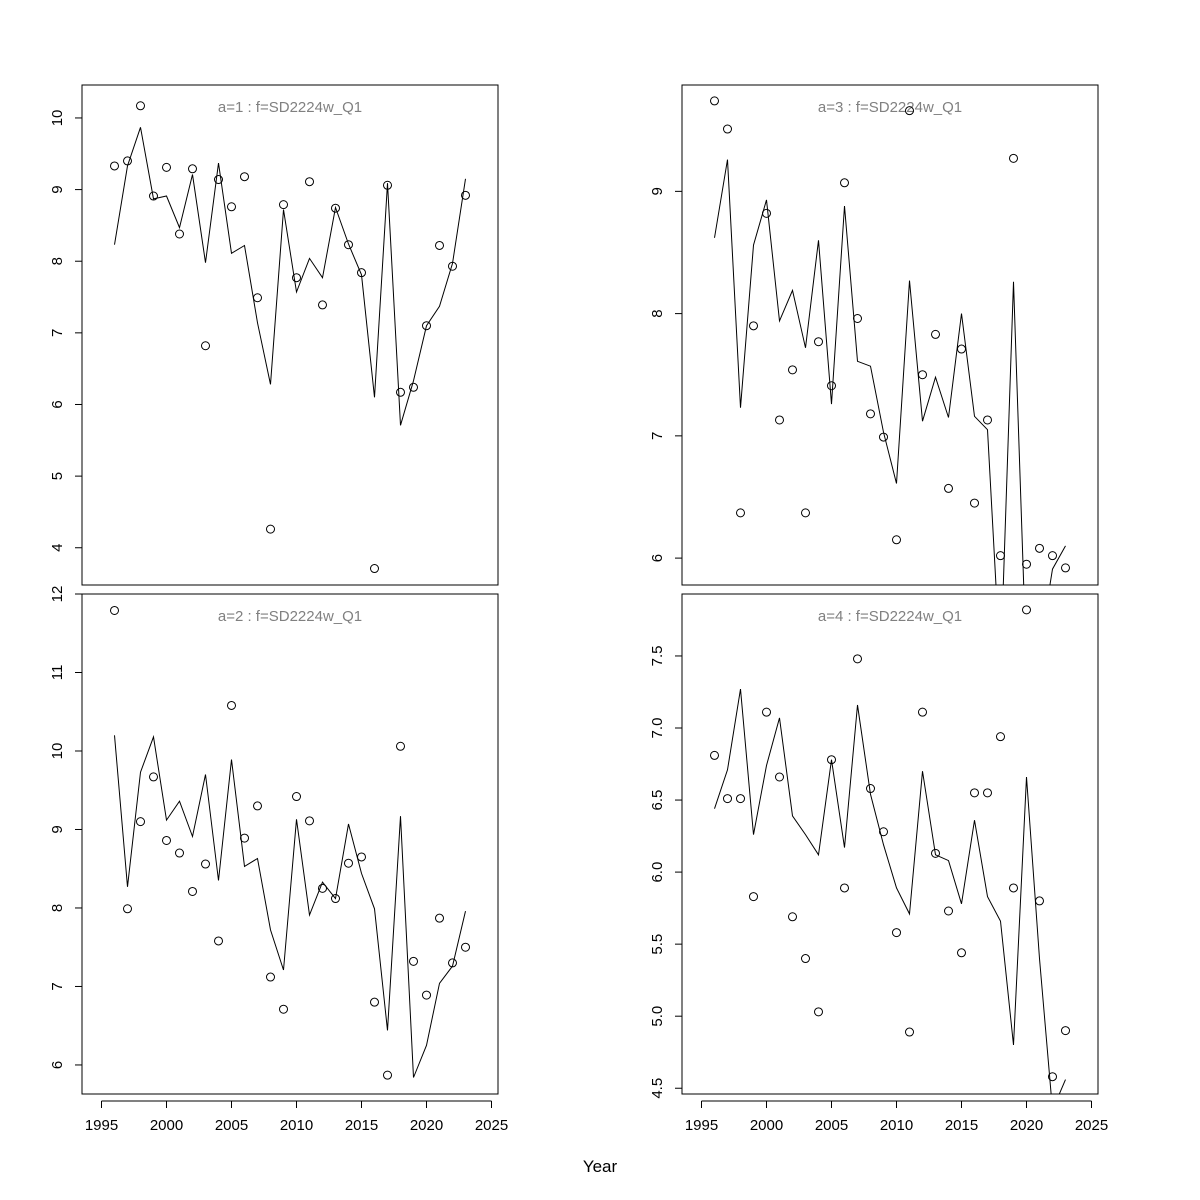 Image resolution: width=1200 pixels, height=1200 pixels. Describe the element at coordinates (1026, 1125) in the screenshot. I see `x-tick-label: 2020` at that location.